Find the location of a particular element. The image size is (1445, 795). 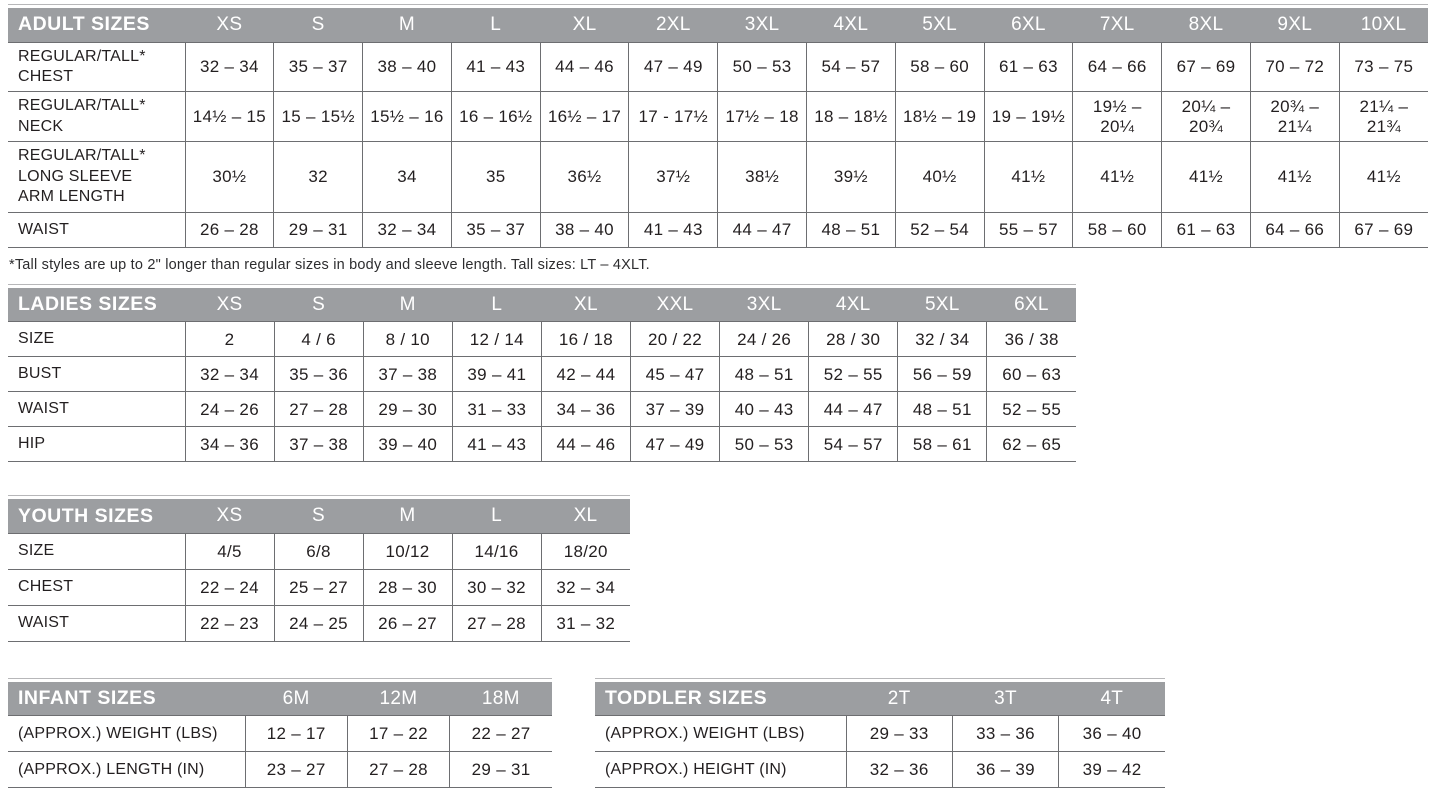

table-cell: 12 / 14 is located at coordinates (496, 339).